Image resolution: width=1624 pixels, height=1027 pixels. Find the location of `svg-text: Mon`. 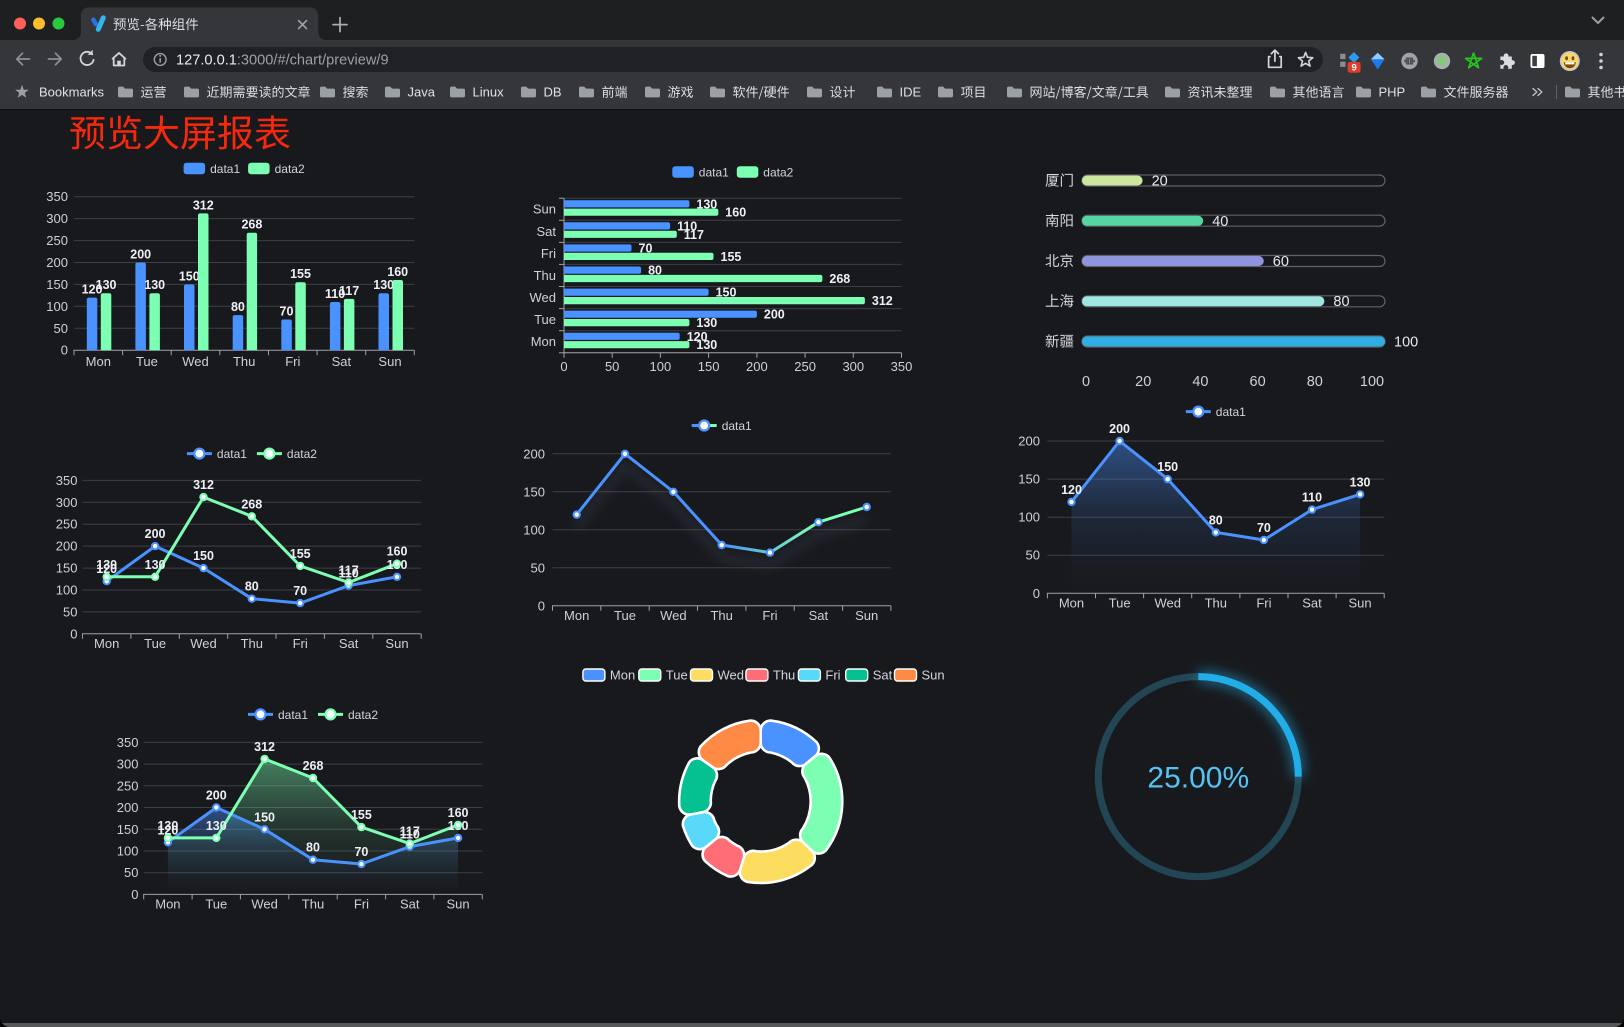

svg-text: Mon is located at coordinates (543, 341).